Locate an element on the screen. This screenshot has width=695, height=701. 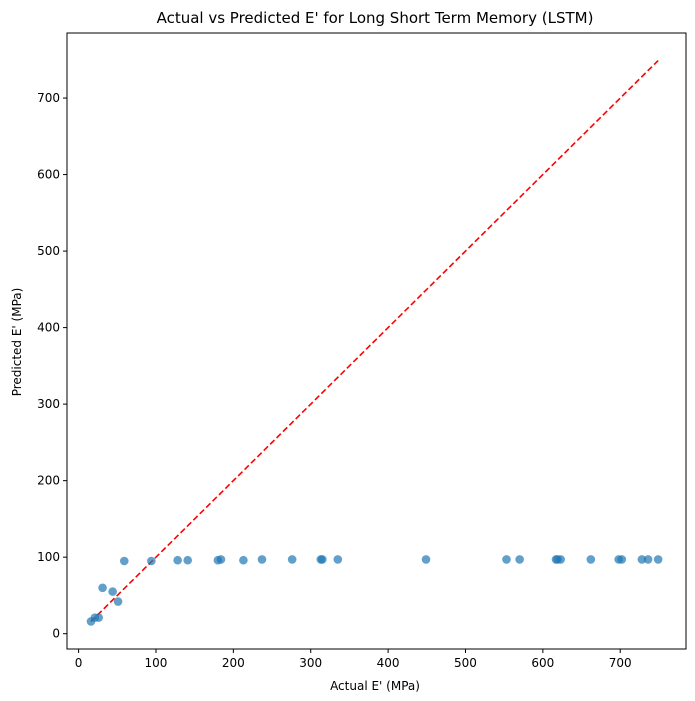
y-tick-label: 200 is located at coordinates (48, 481).